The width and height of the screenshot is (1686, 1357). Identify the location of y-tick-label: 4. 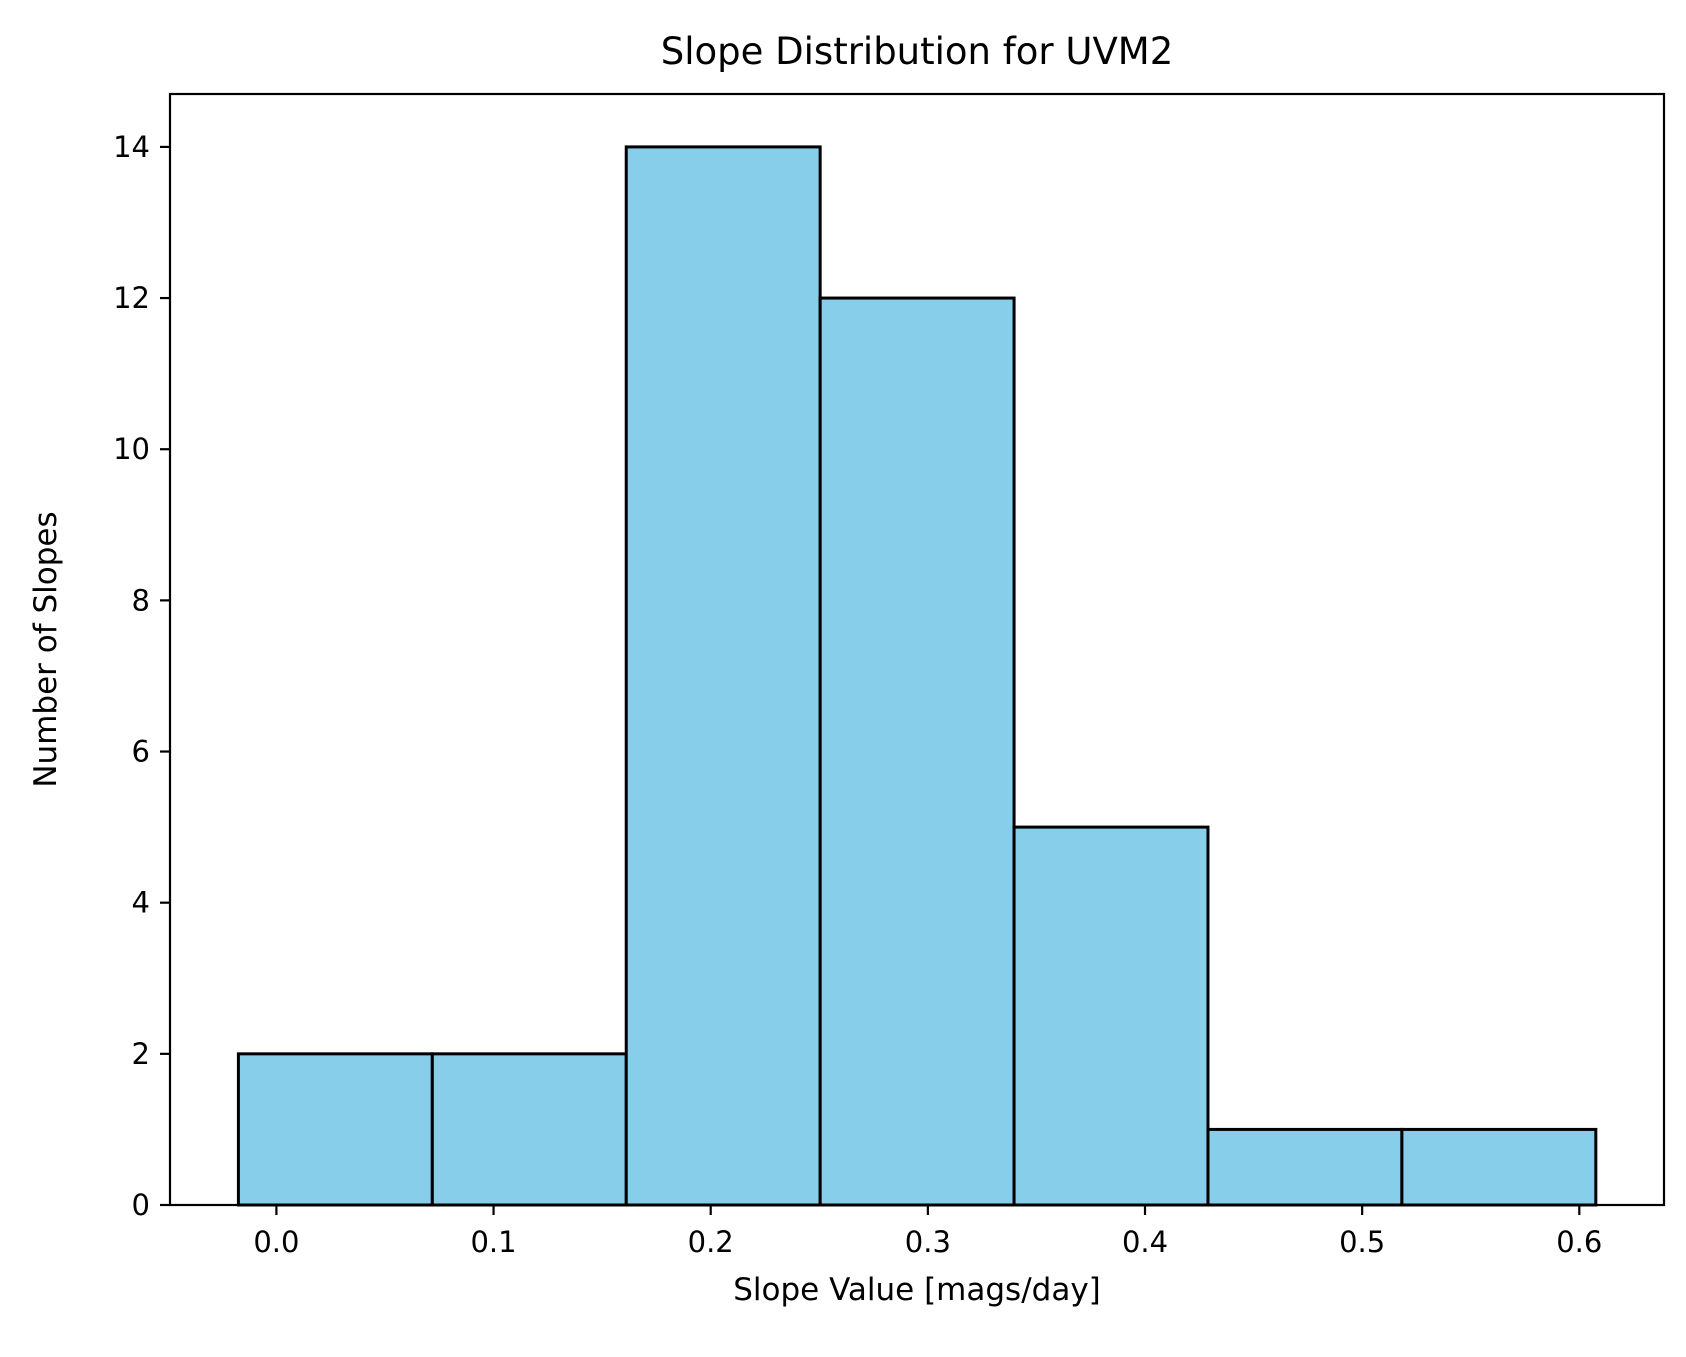
(141, 903).